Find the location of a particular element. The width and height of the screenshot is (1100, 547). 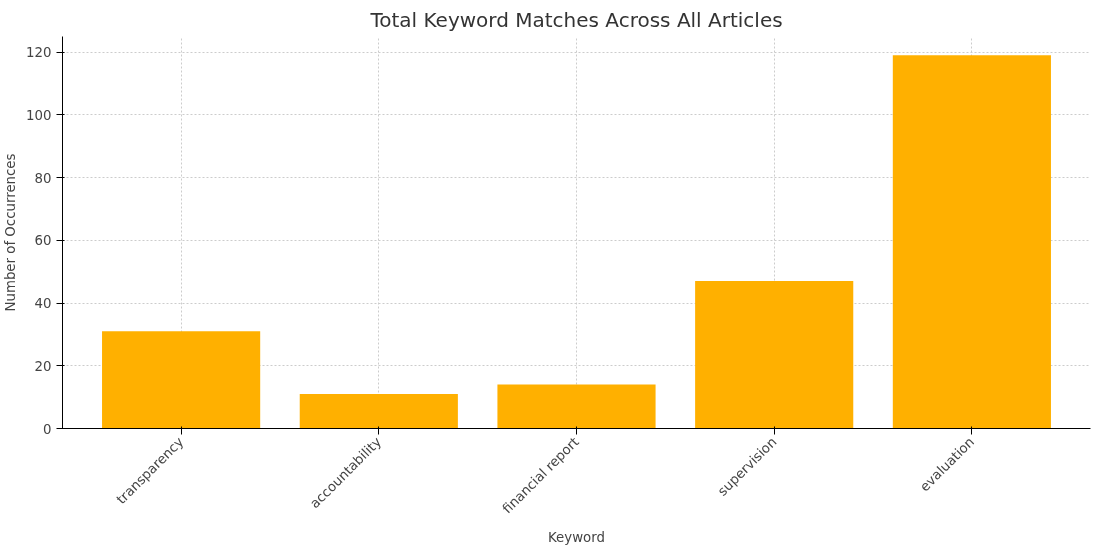

y-tick-label: 0 is located at coordinates (47, 429).